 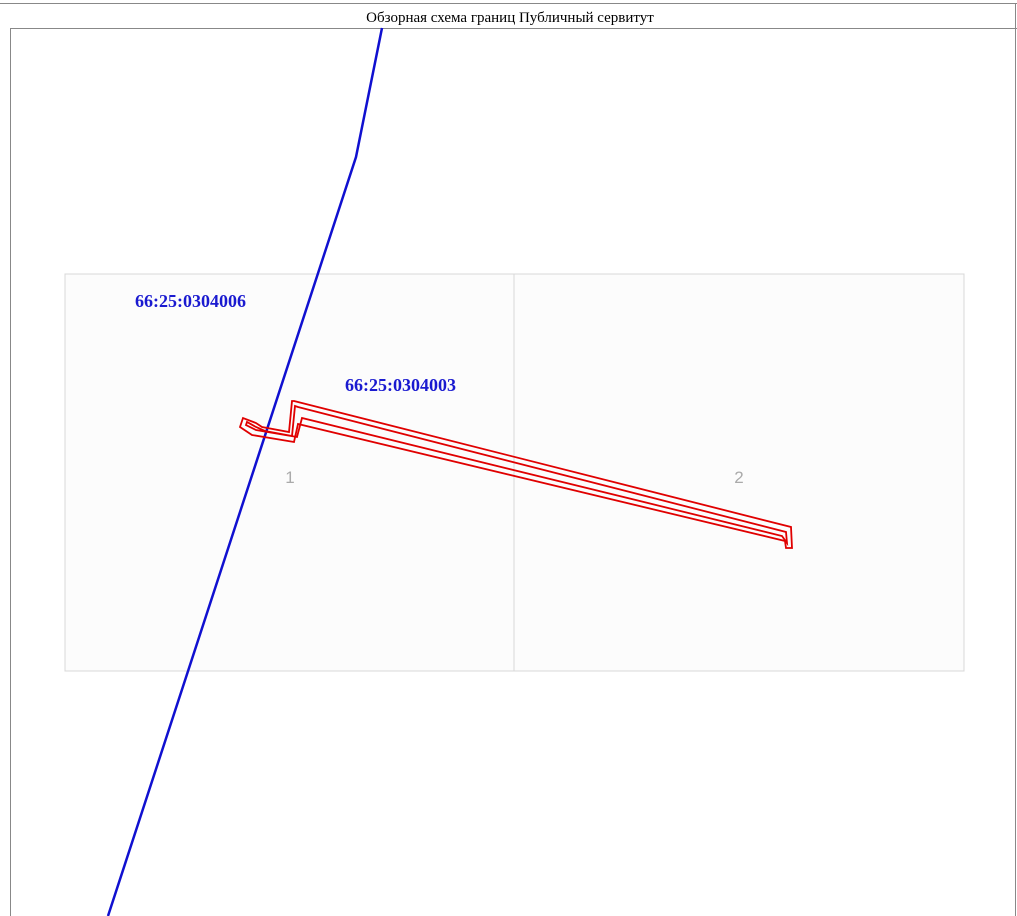 What do you see at coordinates (289, 477) in the screenshot?
I see `sheet-label: 1` at bounding box center [289, 477].